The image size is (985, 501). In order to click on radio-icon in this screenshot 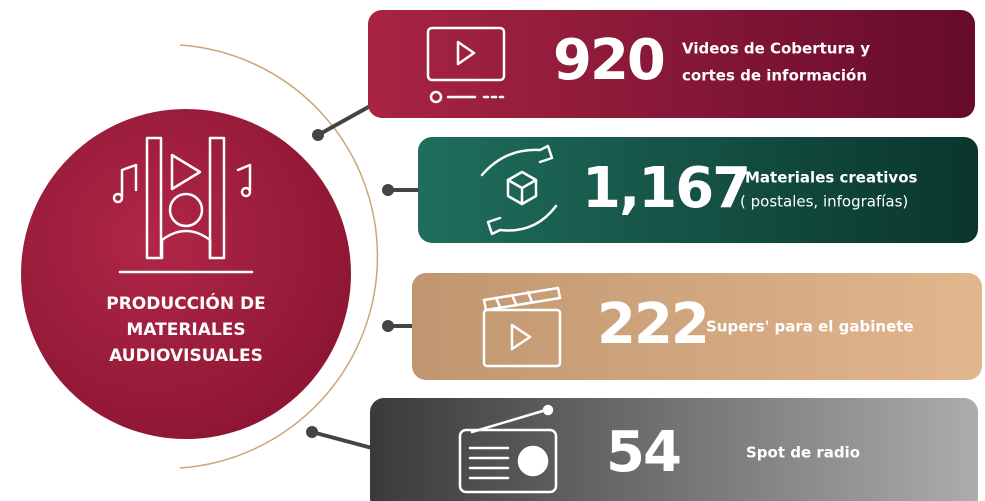, I will do `click(508, 449)`.